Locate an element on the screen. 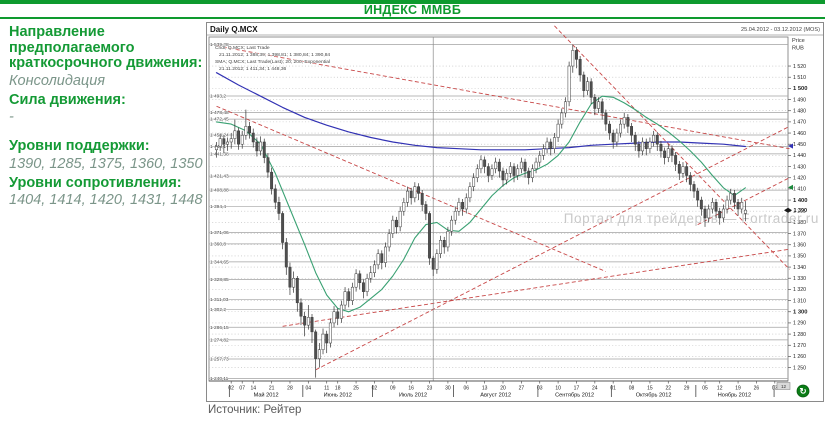  svg-text: 1 370 is located at coordinates (799, 234).